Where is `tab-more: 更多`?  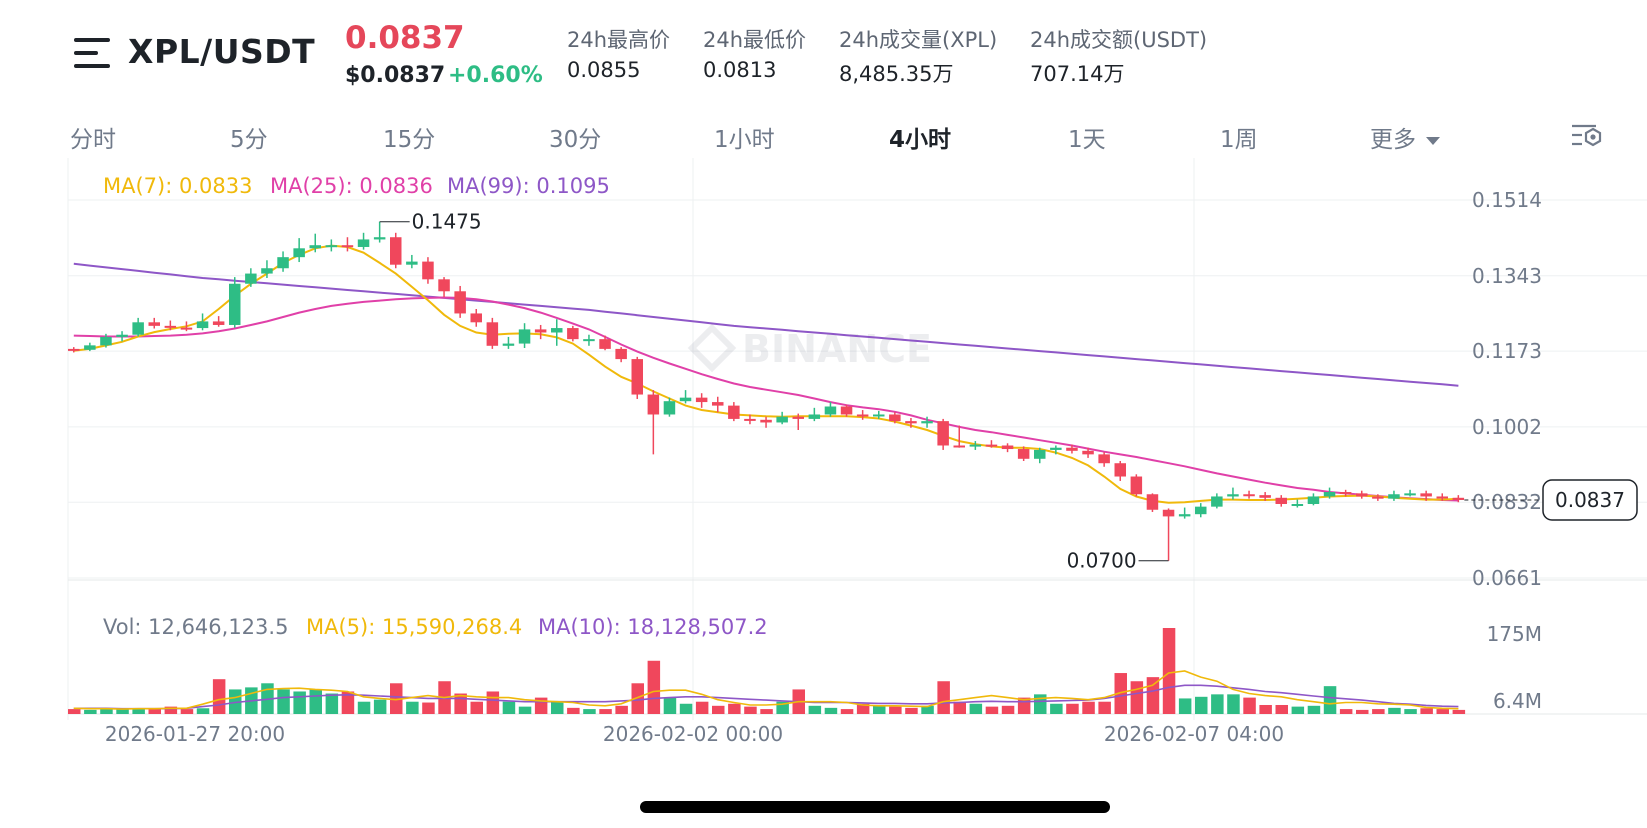
tab-more: 更多 is located at coordinates (1405, 137).